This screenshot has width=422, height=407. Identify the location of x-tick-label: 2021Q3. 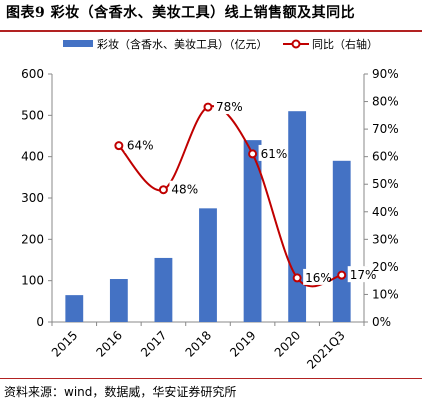
(326, 350).